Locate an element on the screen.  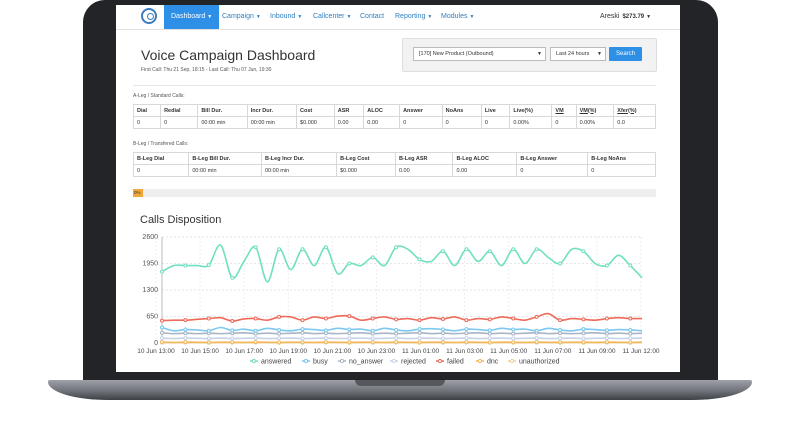
campaign-select: [170] New Product (Outbound) ▼ is located at coordinates (479, 54).